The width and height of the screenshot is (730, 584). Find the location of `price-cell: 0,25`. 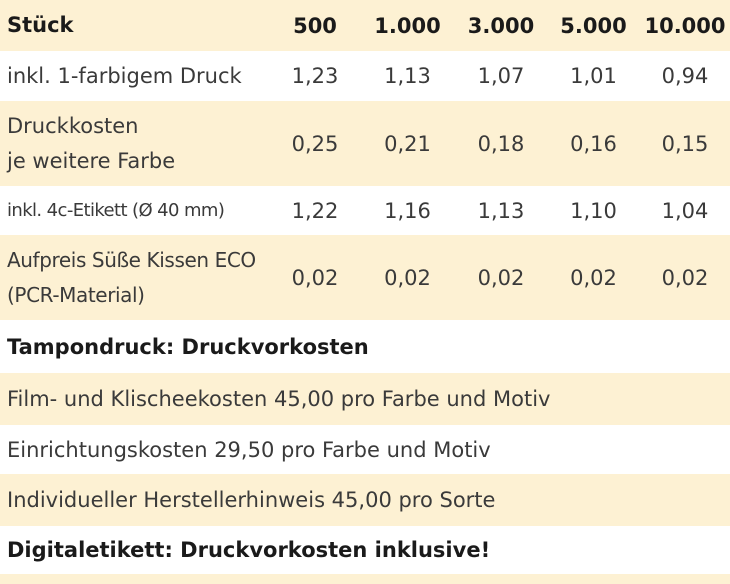

price-cell: 0,25 is located at coordinates (315, 143).